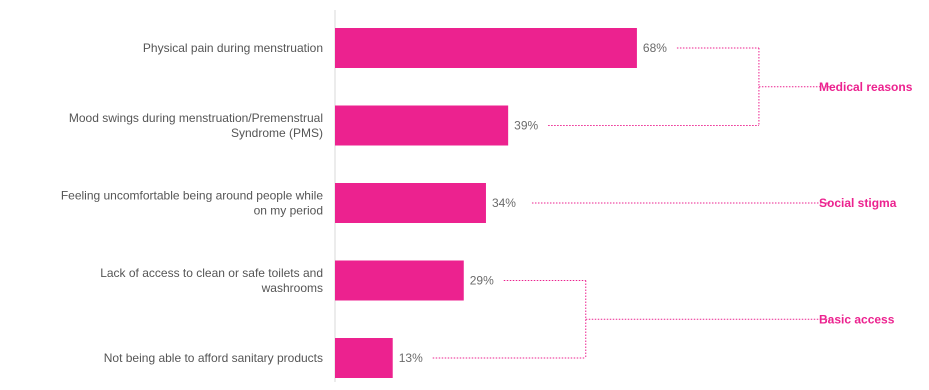  What do you see at coordinates (288, 211) in the screenshot?
I see `category-label-line: on my period` at bounding box center [288, 211].